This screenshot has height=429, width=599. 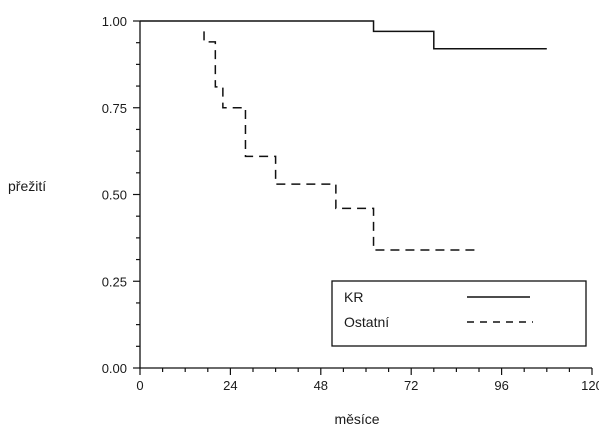 What do you see at coordinates (343, 35) in the screenshot?
I see `series-line-kr` at bounding box center [343, 35].